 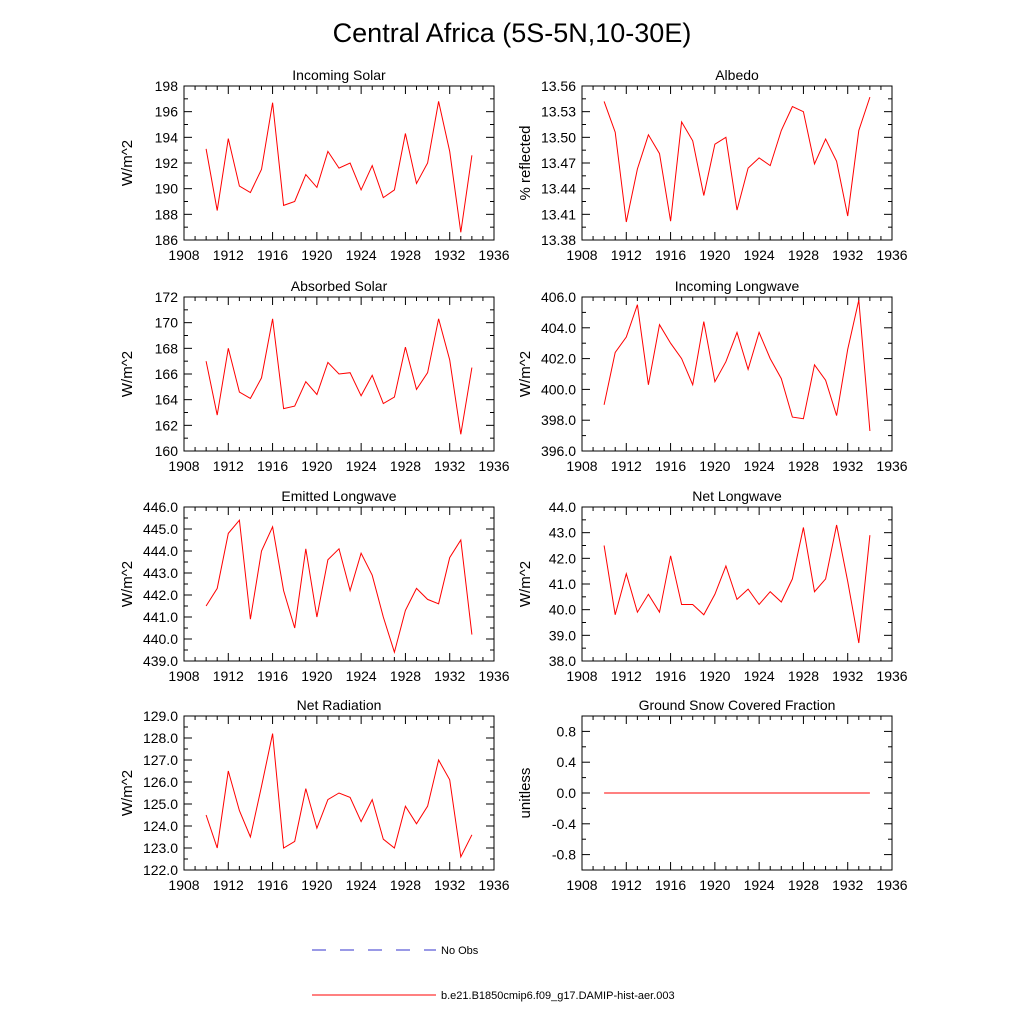 I want to click on y-tick-label: 123.0, so click(x=160, y=848).